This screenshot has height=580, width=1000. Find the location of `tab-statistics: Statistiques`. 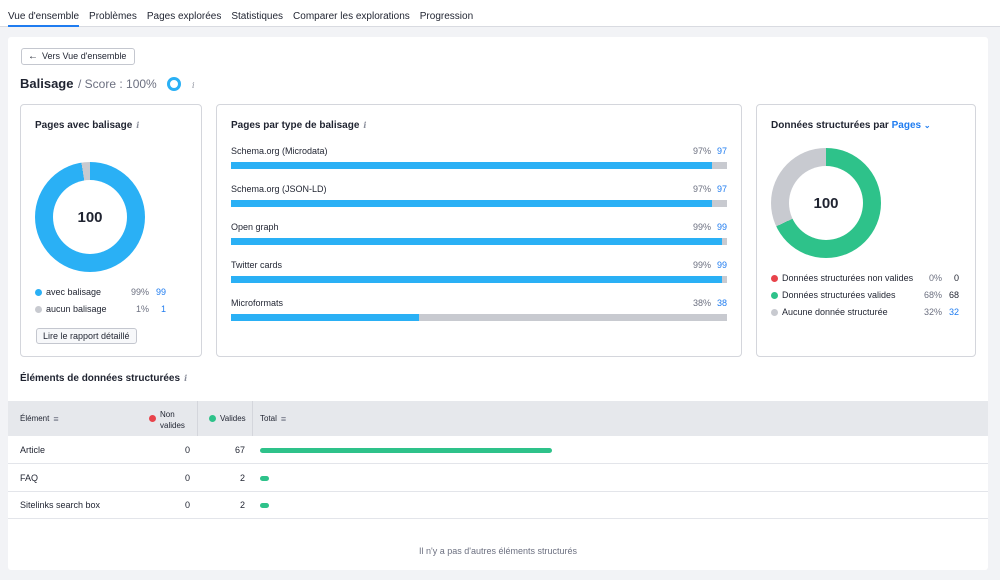

tab-statistics: Statistiques is located at coordinates (257, 16).